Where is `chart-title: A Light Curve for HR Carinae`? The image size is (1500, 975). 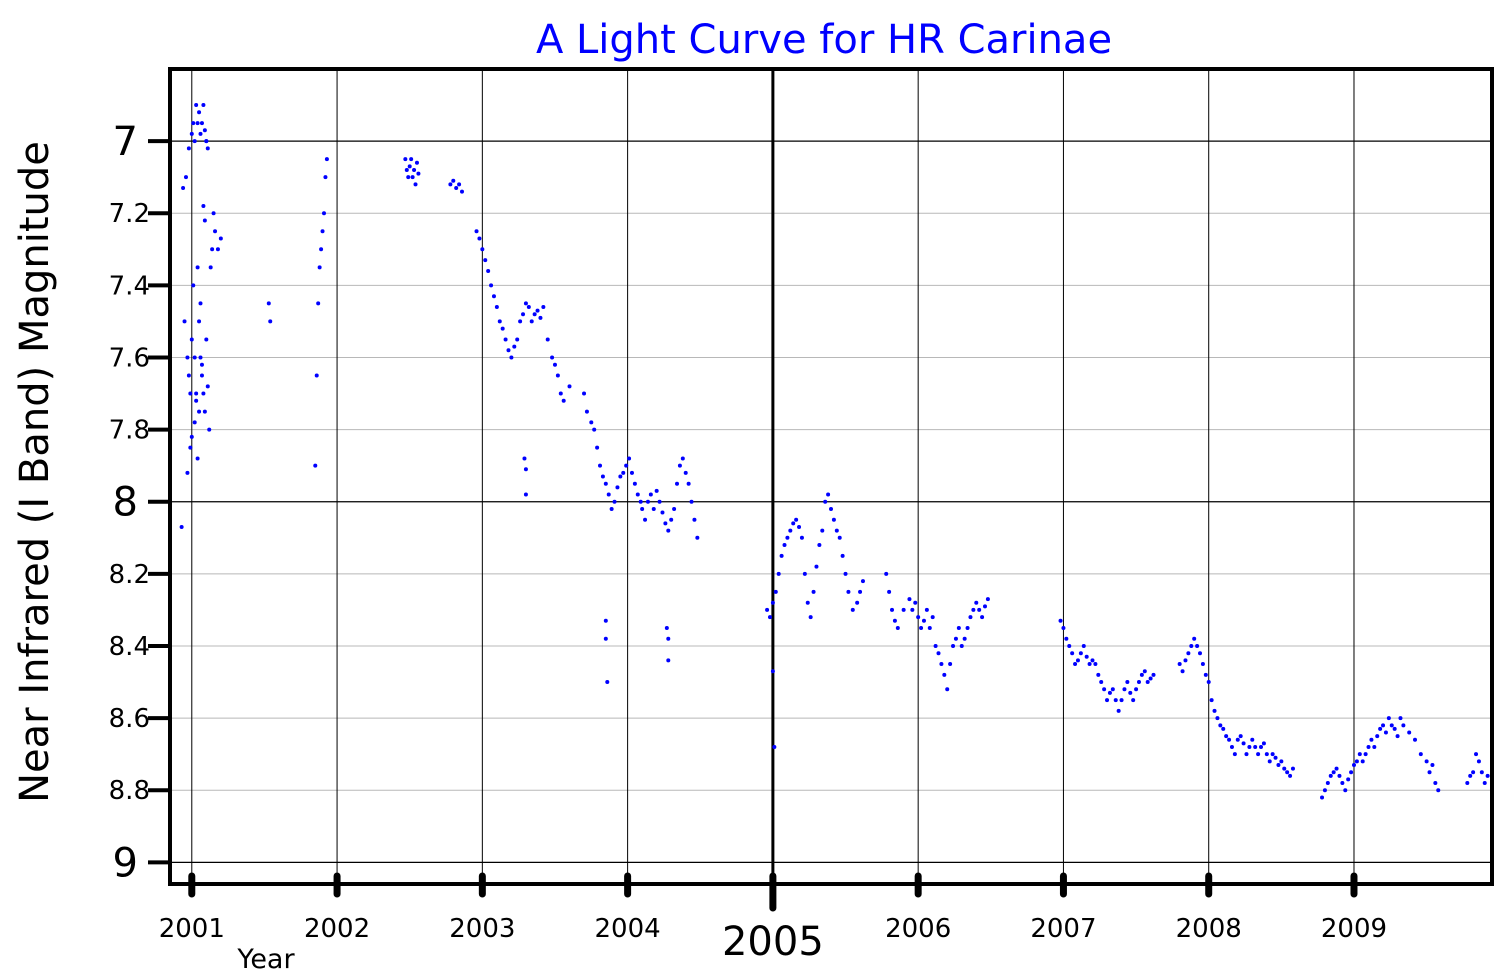
chart-title: A Light Curve for HR Carinae is located at coordinates (824, 40).